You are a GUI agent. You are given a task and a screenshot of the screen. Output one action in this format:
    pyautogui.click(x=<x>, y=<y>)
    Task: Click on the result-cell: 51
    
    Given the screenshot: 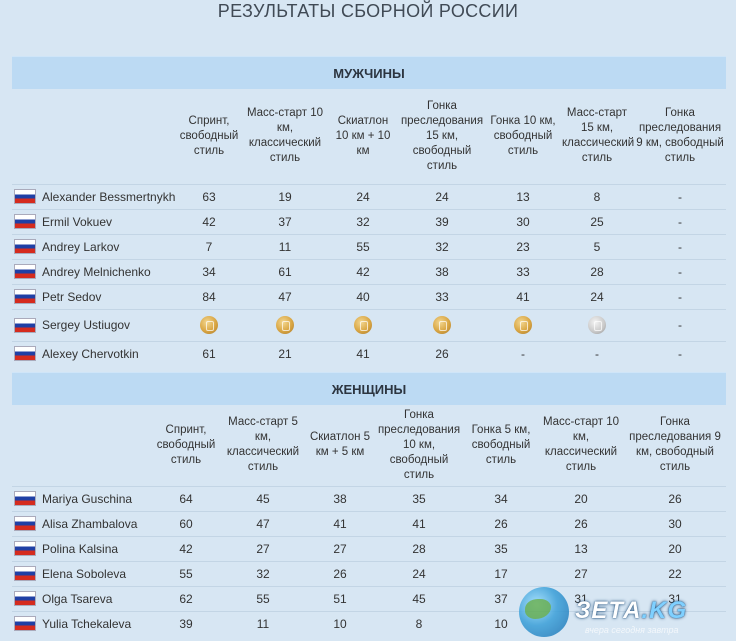 What is the action you would take?
    pyautogui.click(x=340, y=598)
    